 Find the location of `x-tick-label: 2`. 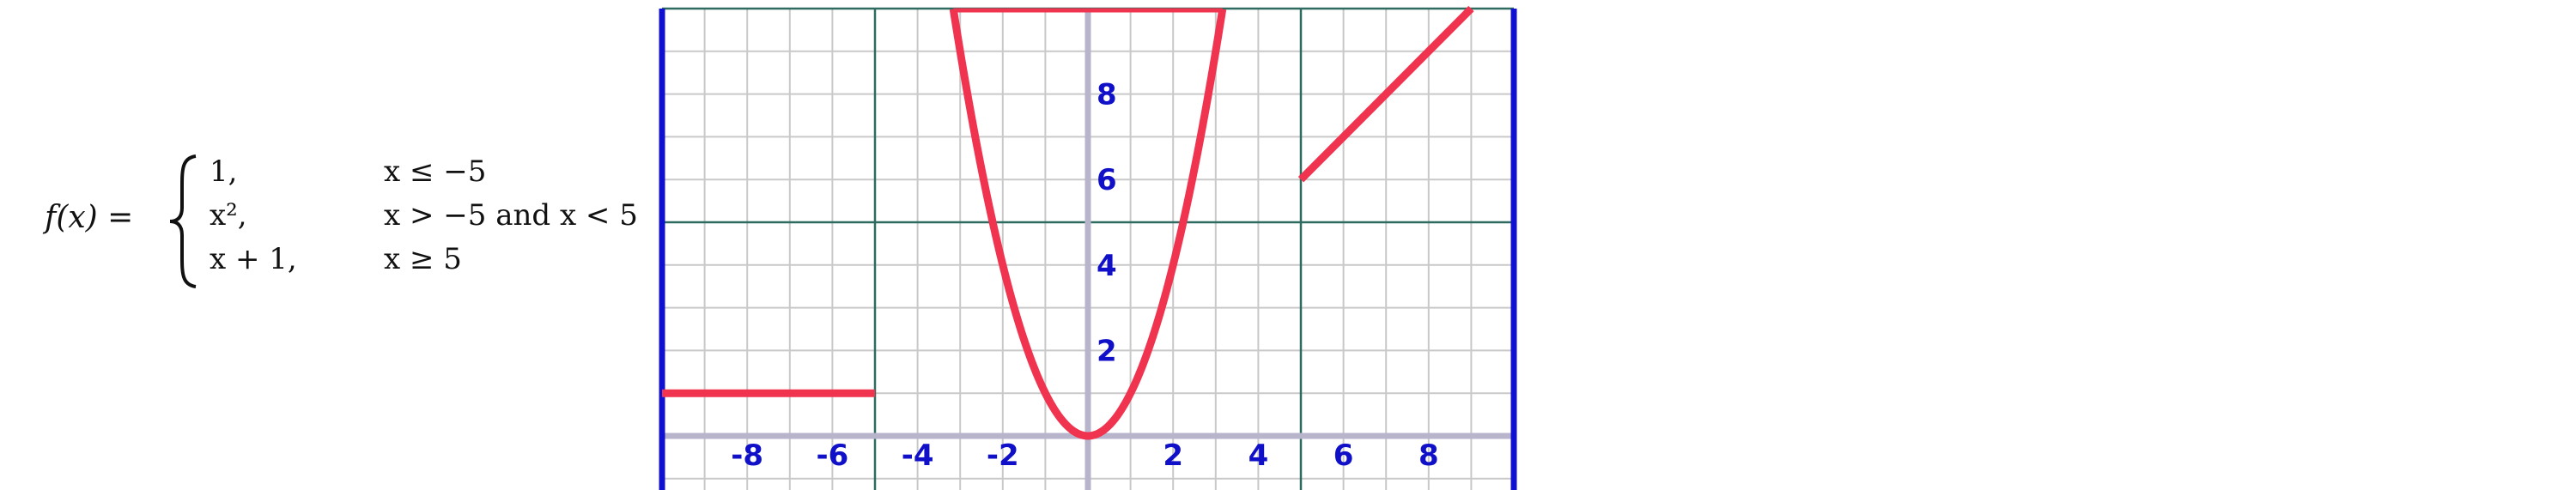

x-tick-label: 2 is located at coordinates (1173, 456).